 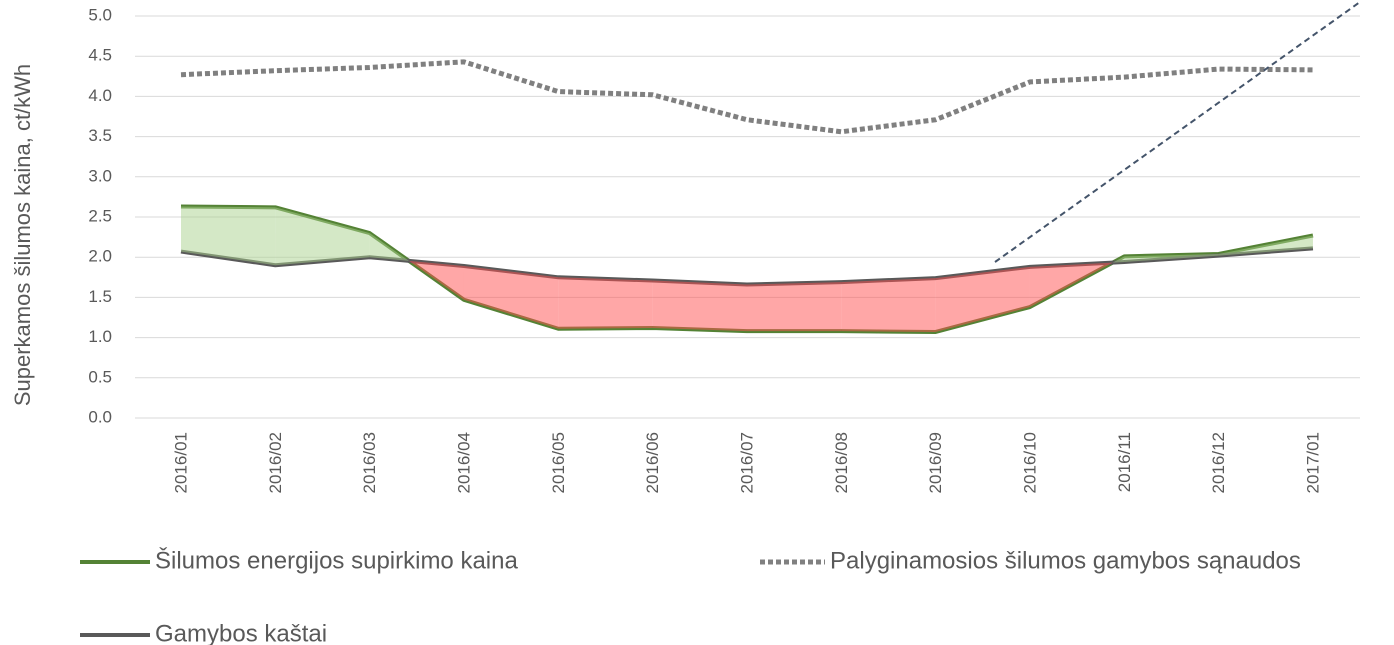 I want to click on y-tick-label: 2.0, so click(x=100, y=256).